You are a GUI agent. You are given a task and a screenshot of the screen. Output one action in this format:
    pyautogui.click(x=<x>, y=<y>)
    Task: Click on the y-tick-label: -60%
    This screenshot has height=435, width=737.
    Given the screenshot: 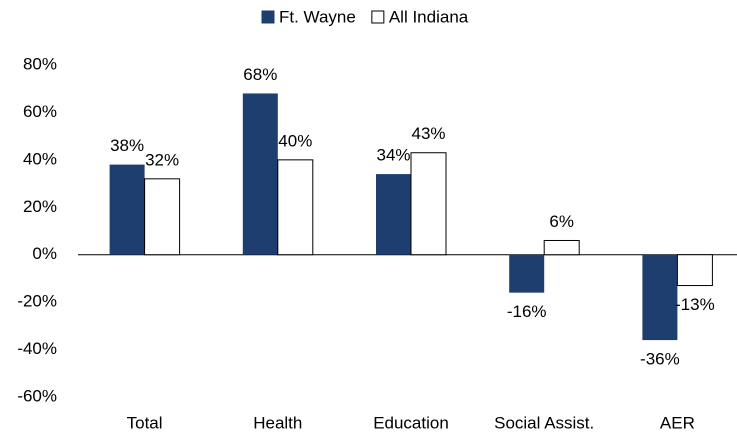 What is the action you would take?
    pyautogui.click(x=37, y=395)
    